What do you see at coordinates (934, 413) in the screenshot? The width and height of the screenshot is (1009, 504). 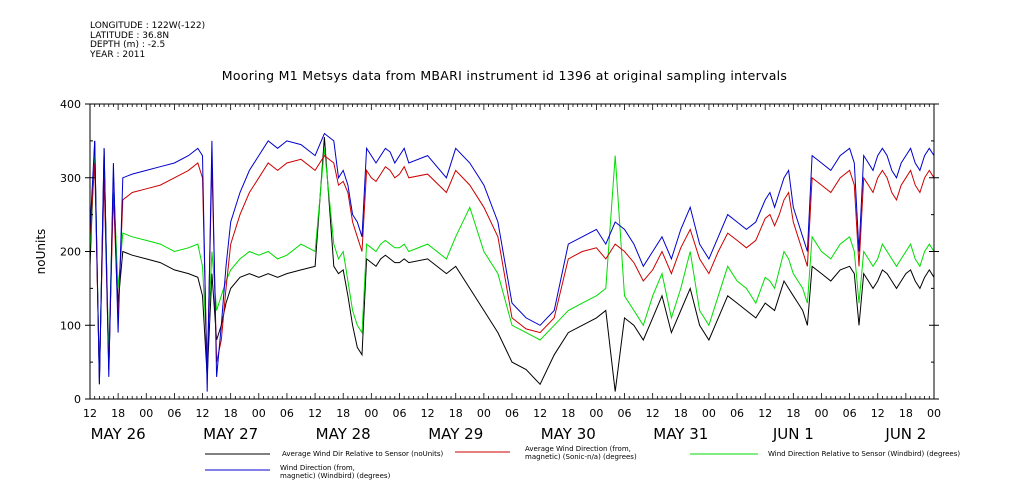 I see `x-tick-label-30: 00` at bounding box center [934, 413].